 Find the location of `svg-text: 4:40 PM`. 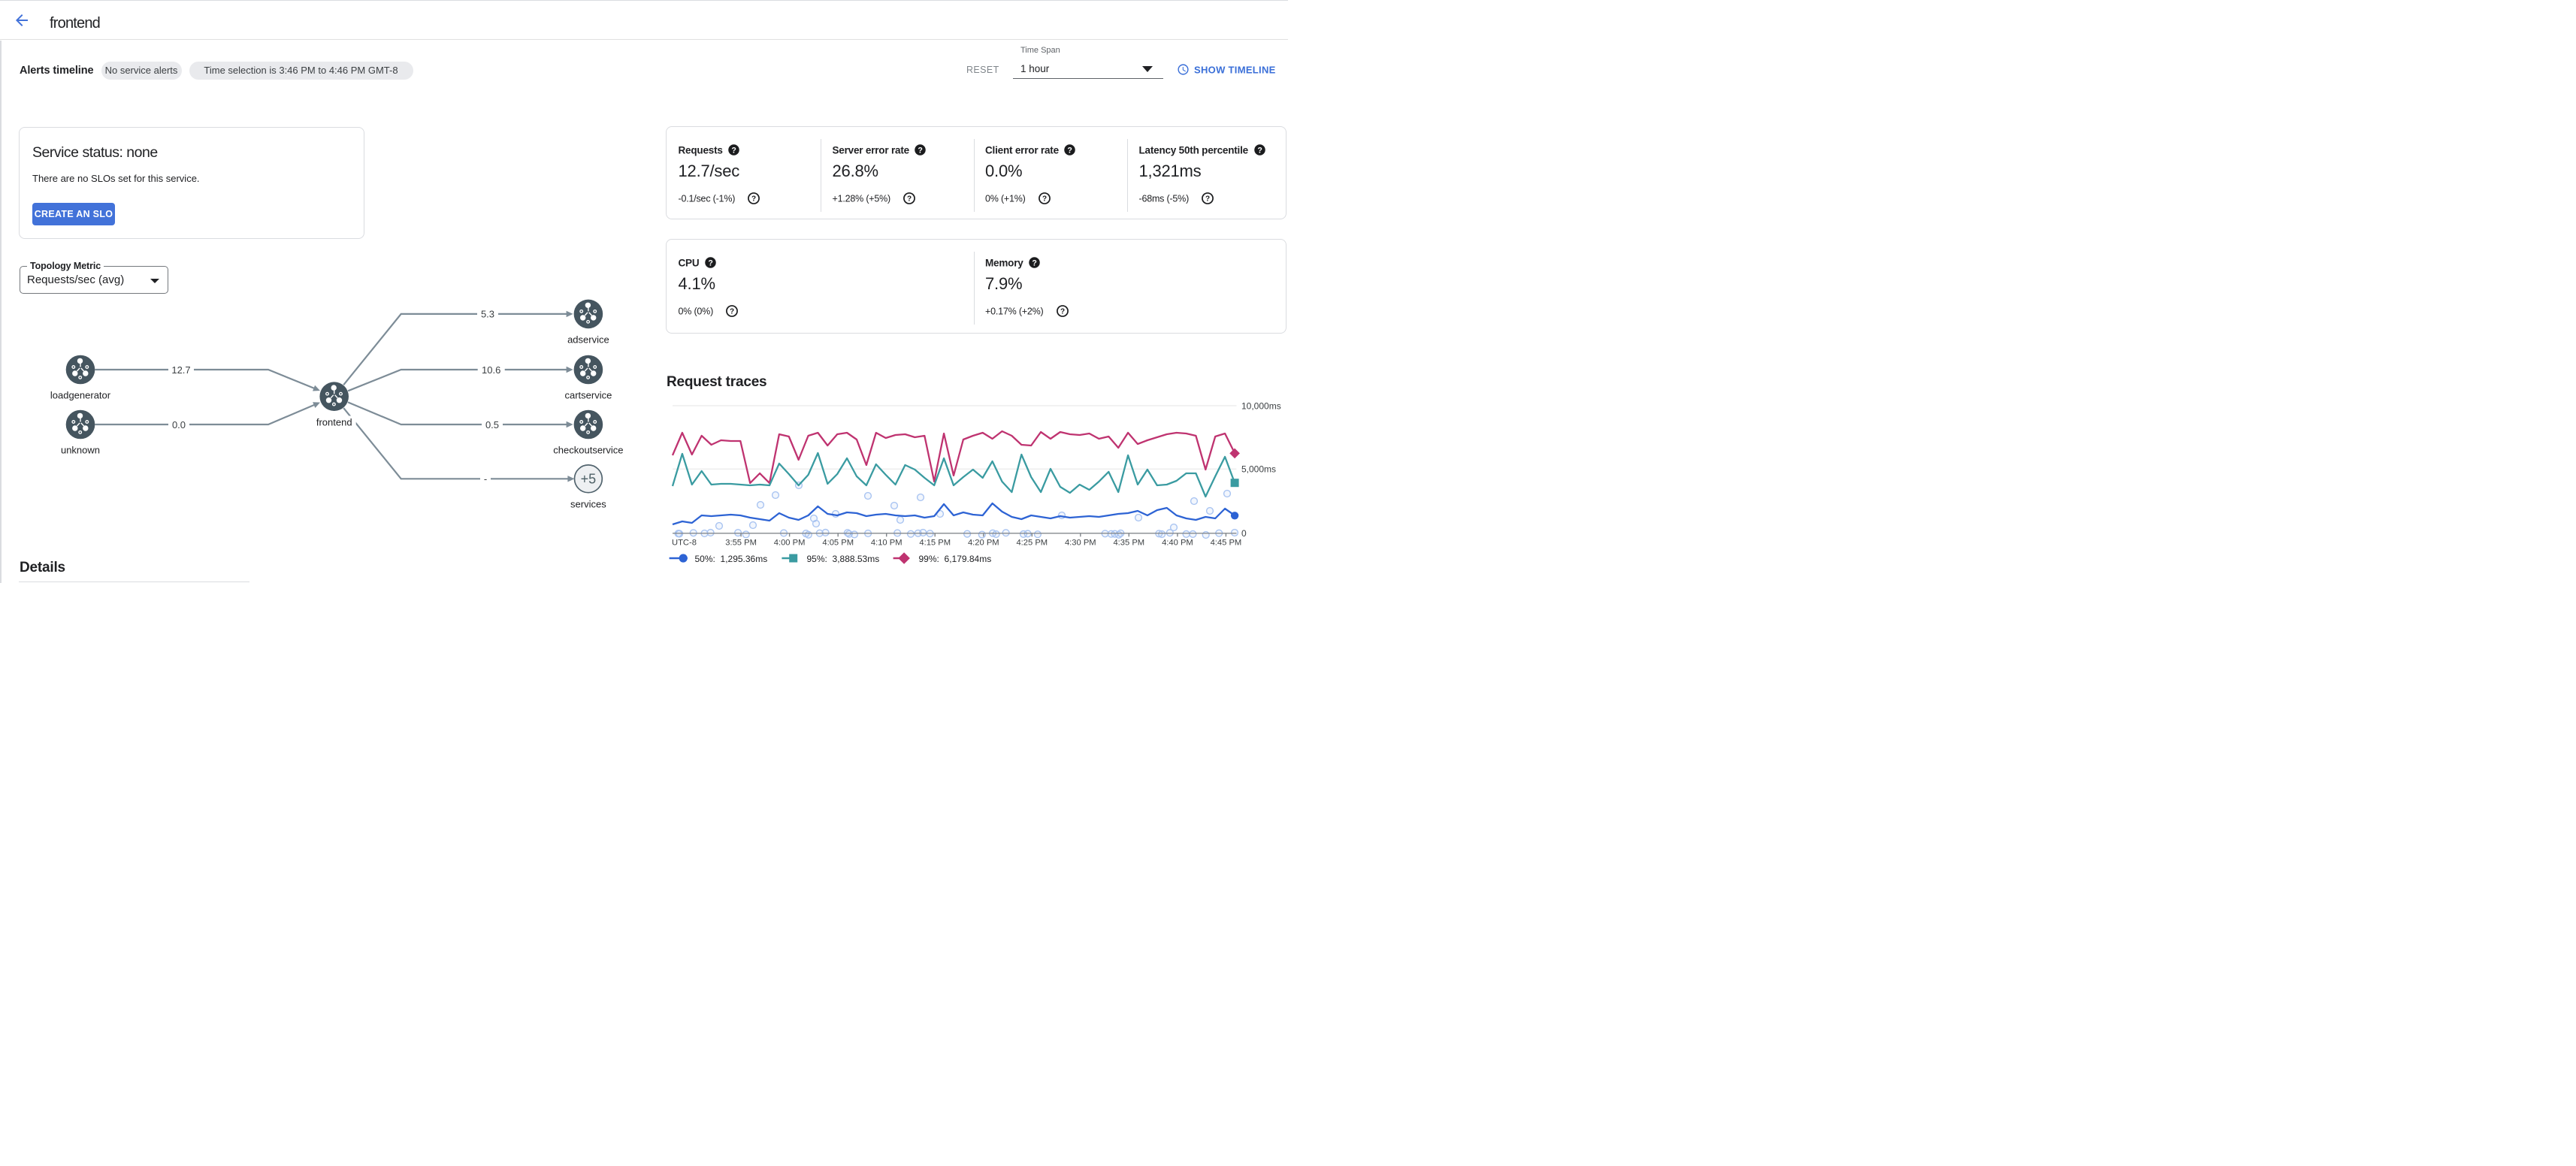

svg-text: 4:40 PM is located at coordinates (1177, 542).